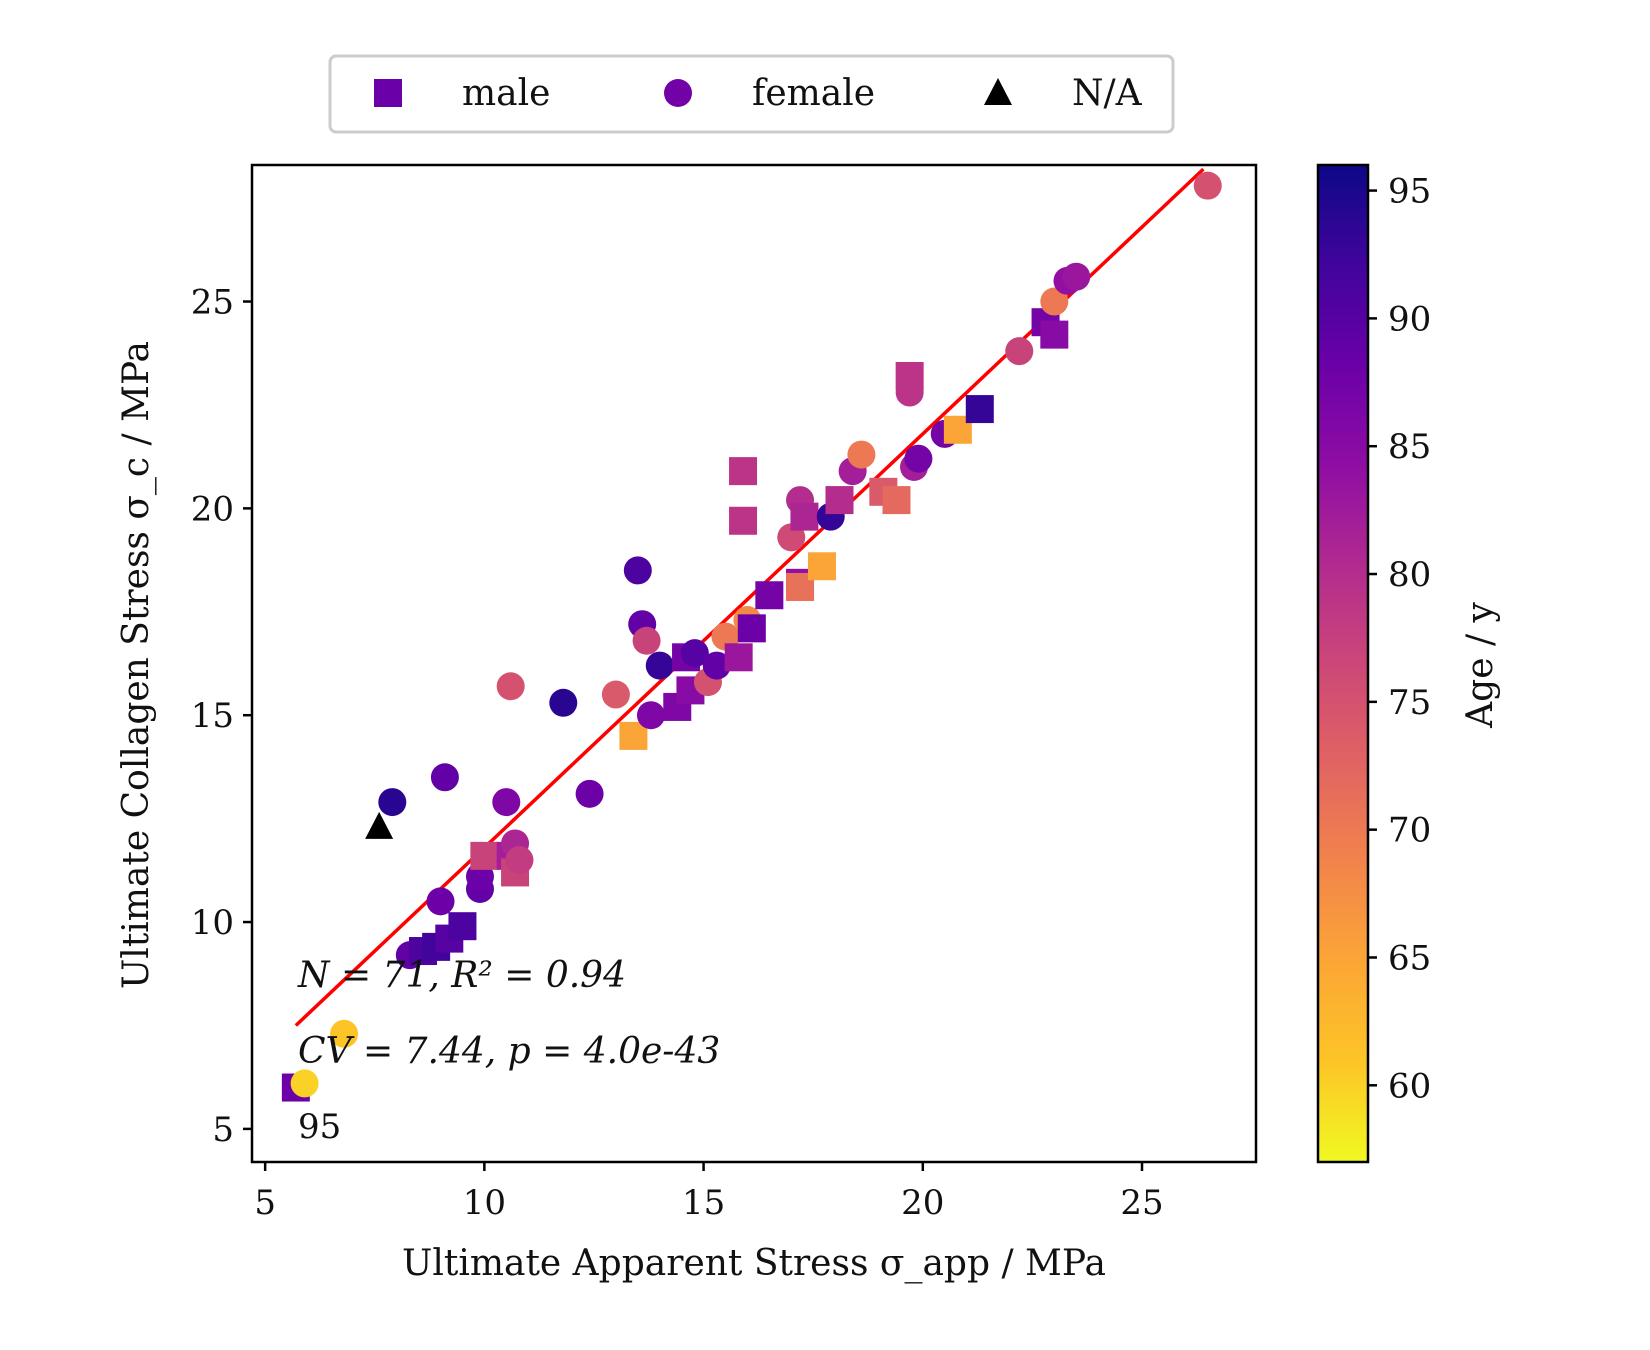 The width and height of the screenshot is (1650, 1350). I want to click on legend-label-n-a: N/A, so click(1107, 93).